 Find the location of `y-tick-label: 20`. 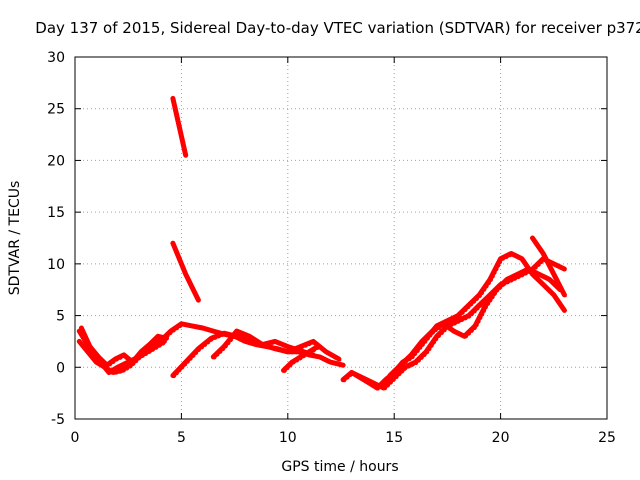

y-tick-label: 20 is located at coordinates (56, 161).